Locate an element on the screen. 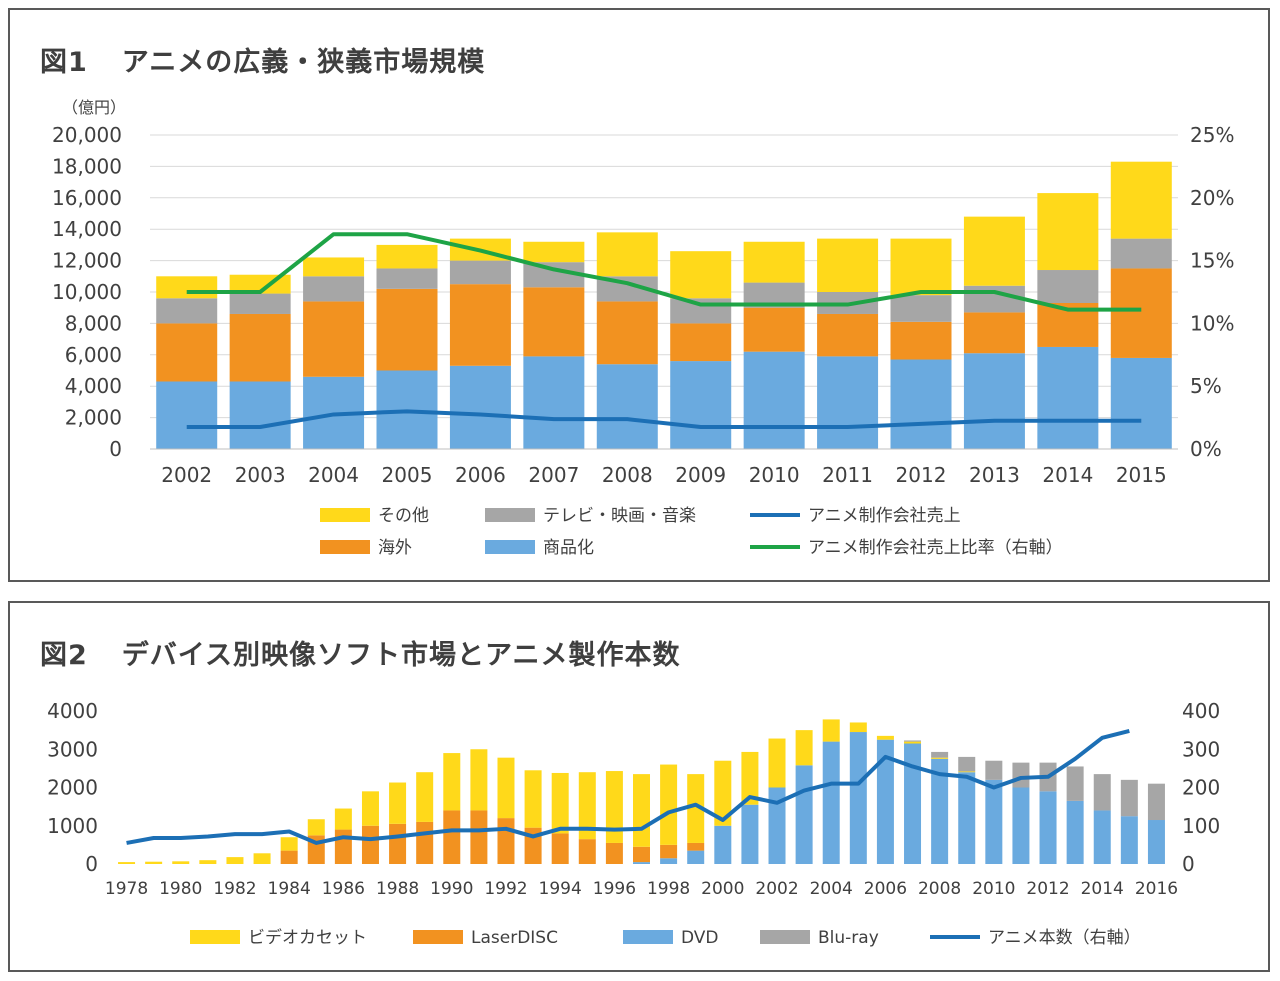 This screenshot has width=1280, height=981. x-tick-label: 2002 is located at coordinates (186, 475).